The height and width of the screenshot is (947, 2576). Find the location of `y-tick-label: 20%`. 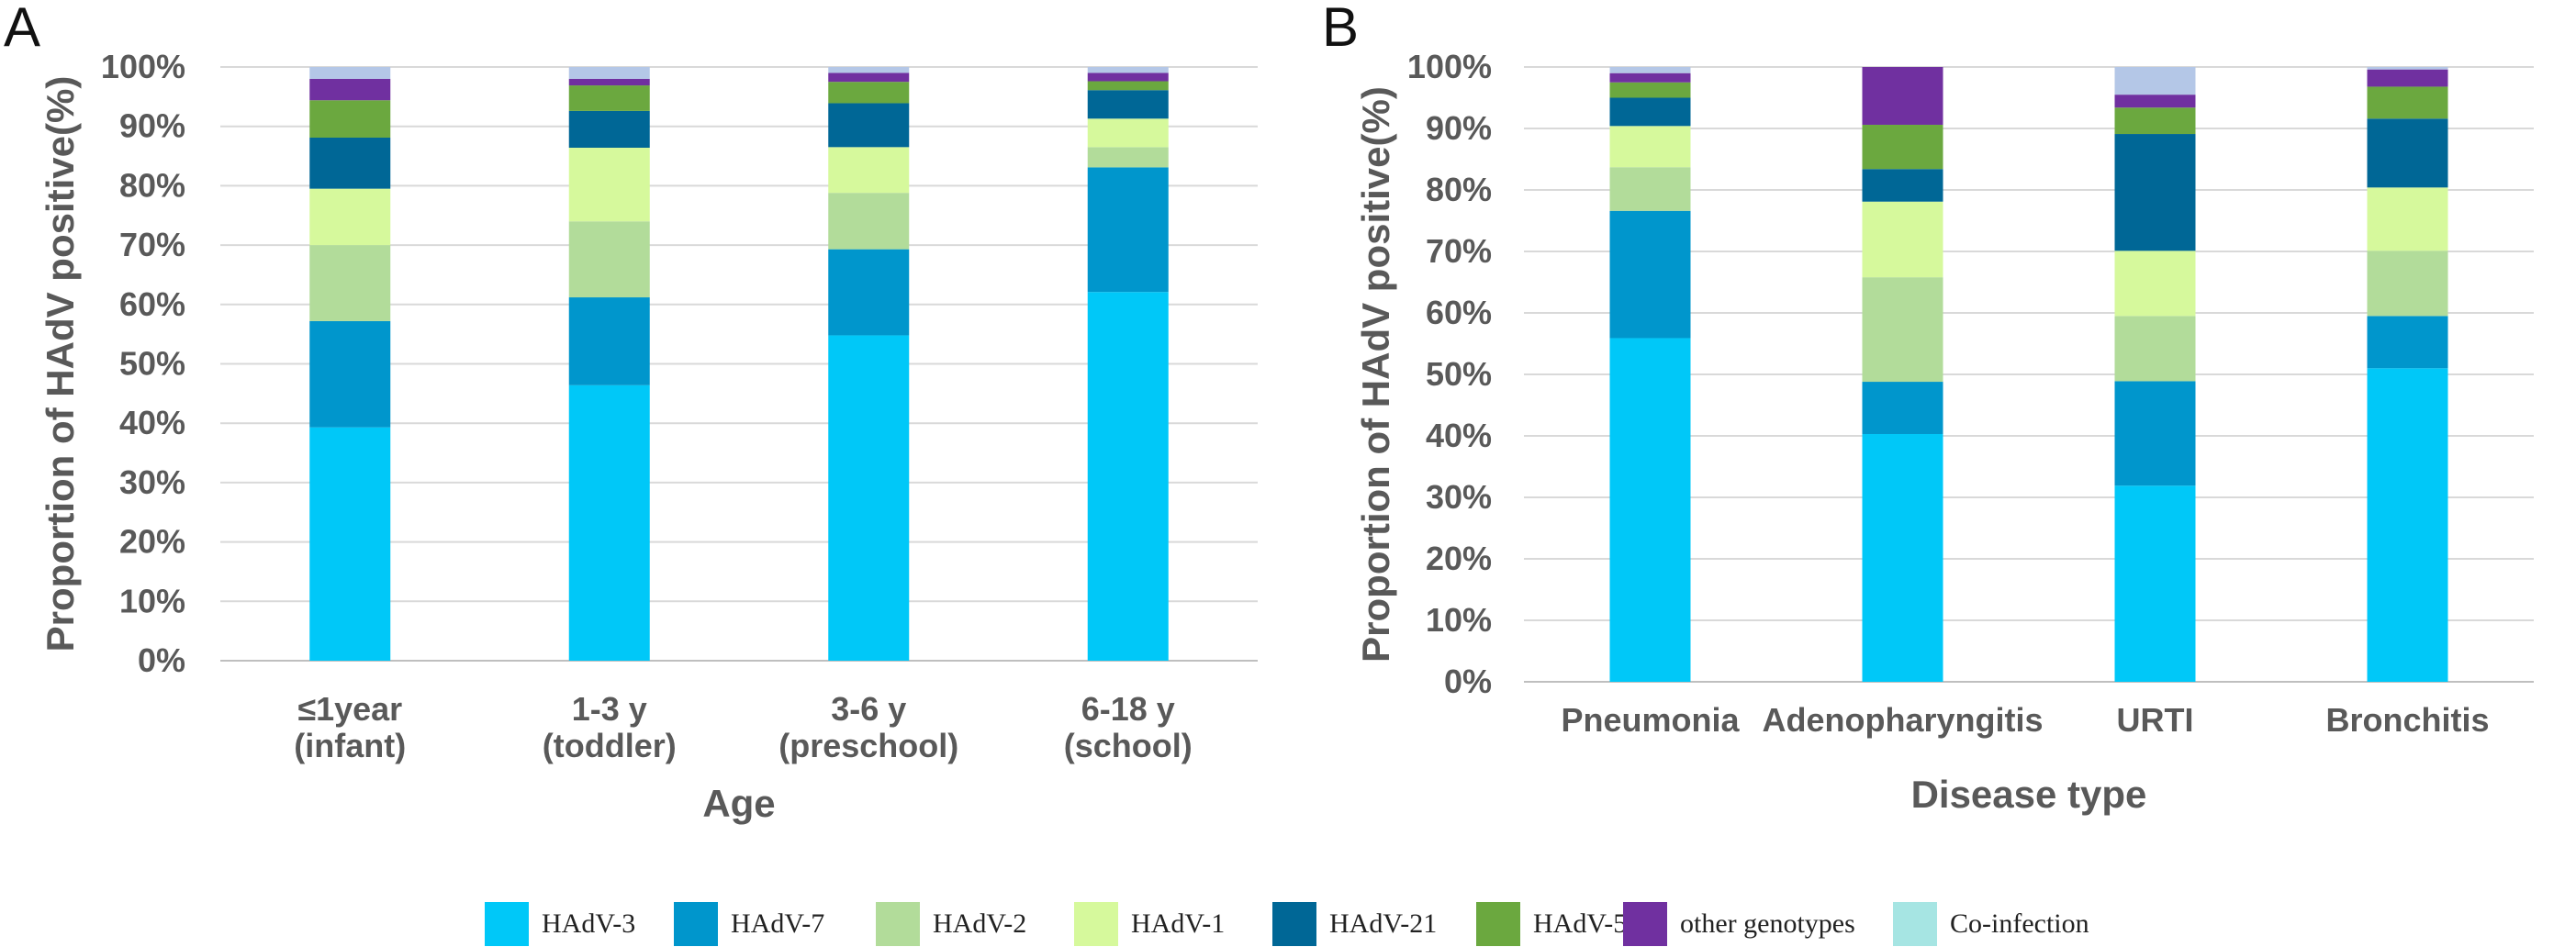

y-tick-label: 20% is located at coordinates (1459, 558).